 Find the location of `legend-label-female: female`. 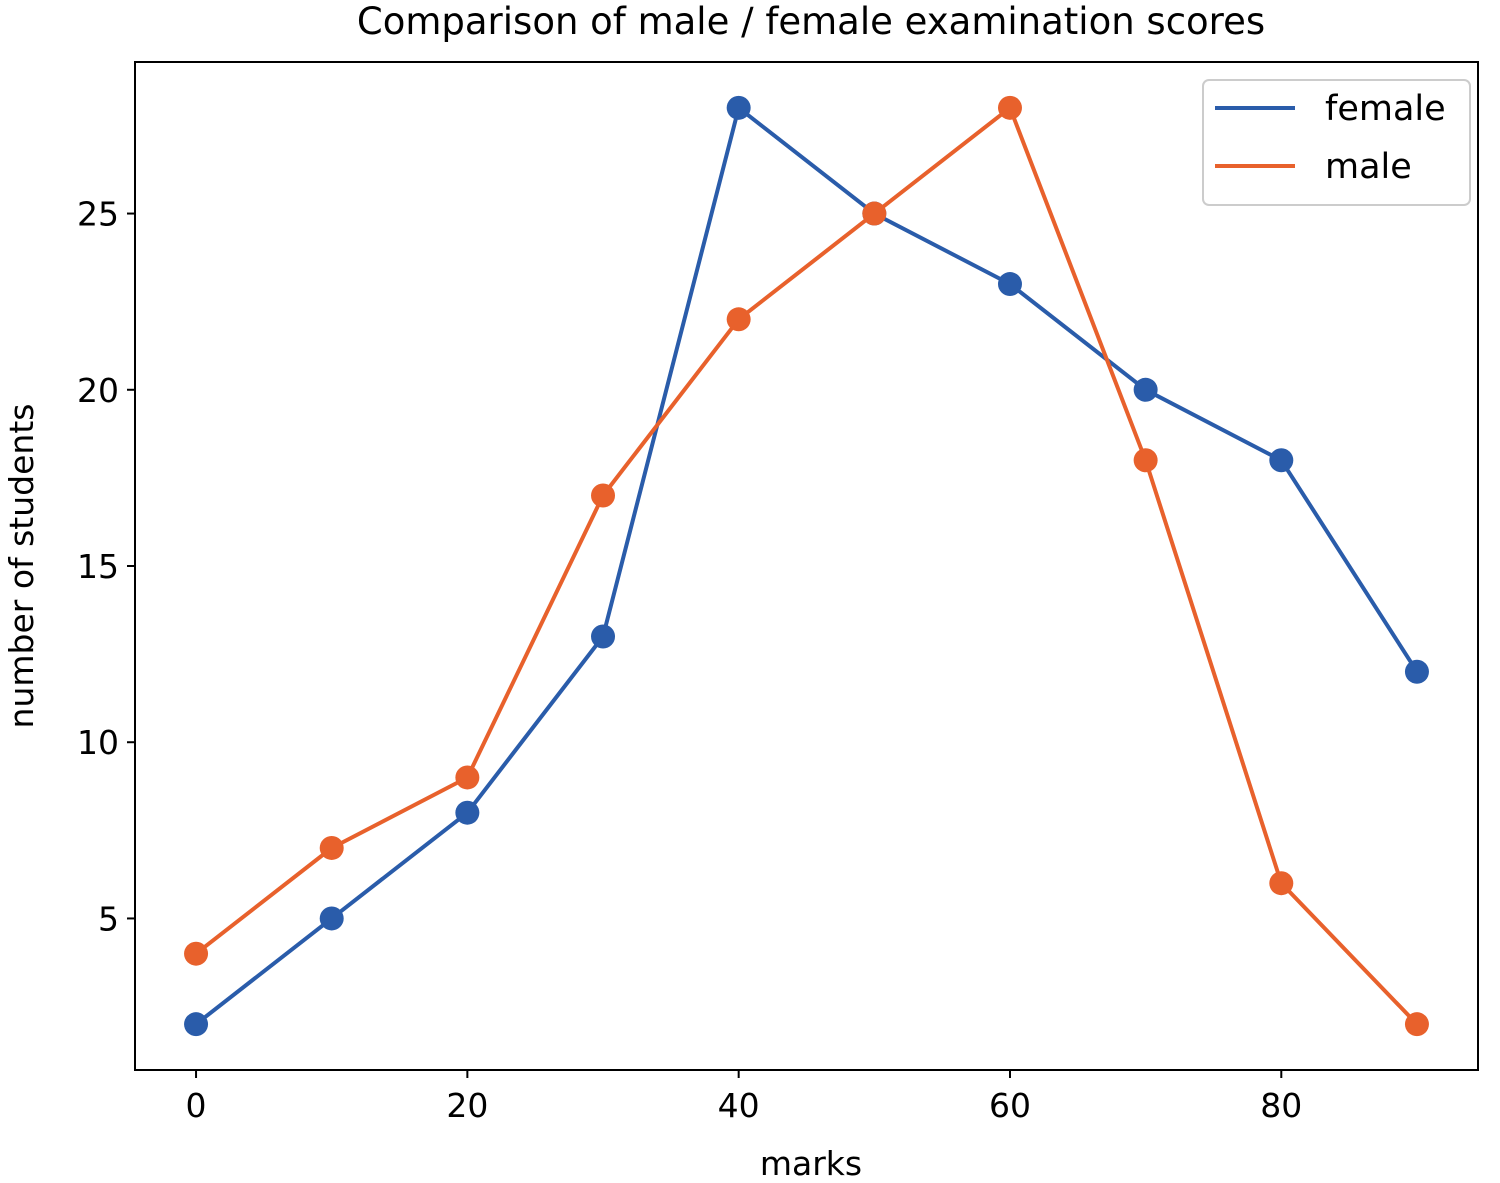

legend-label-female: female is located at coordinates (1385, 109).